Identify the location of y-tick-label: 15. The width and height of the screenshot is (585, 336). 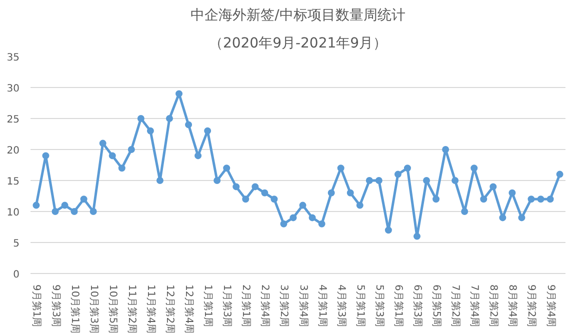
(13, 182).